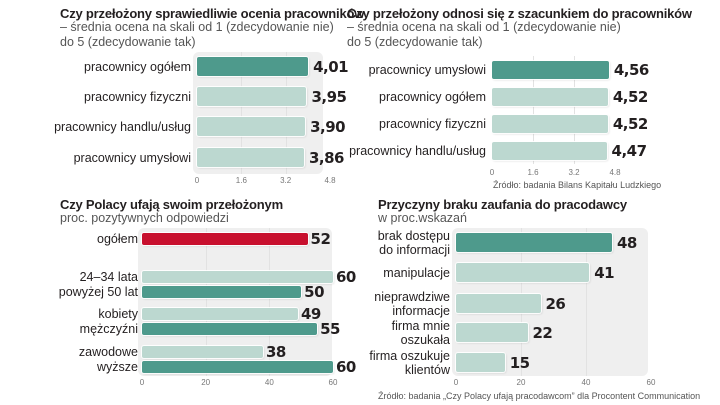 The width and height of the screenshot is (720, 405). What do you see at coordinates (117, 367) in the screenshot?
I see `category-label: wyższe` at bounding box center [117, 367].